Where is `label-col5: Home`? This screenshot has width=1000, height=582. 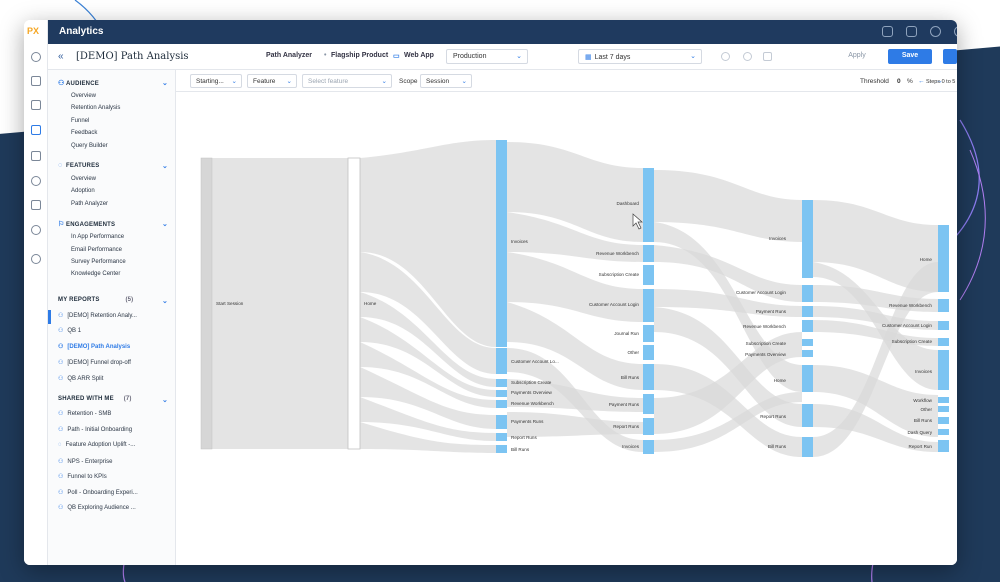
label-col5: Home is located at coordinates (926, 259).